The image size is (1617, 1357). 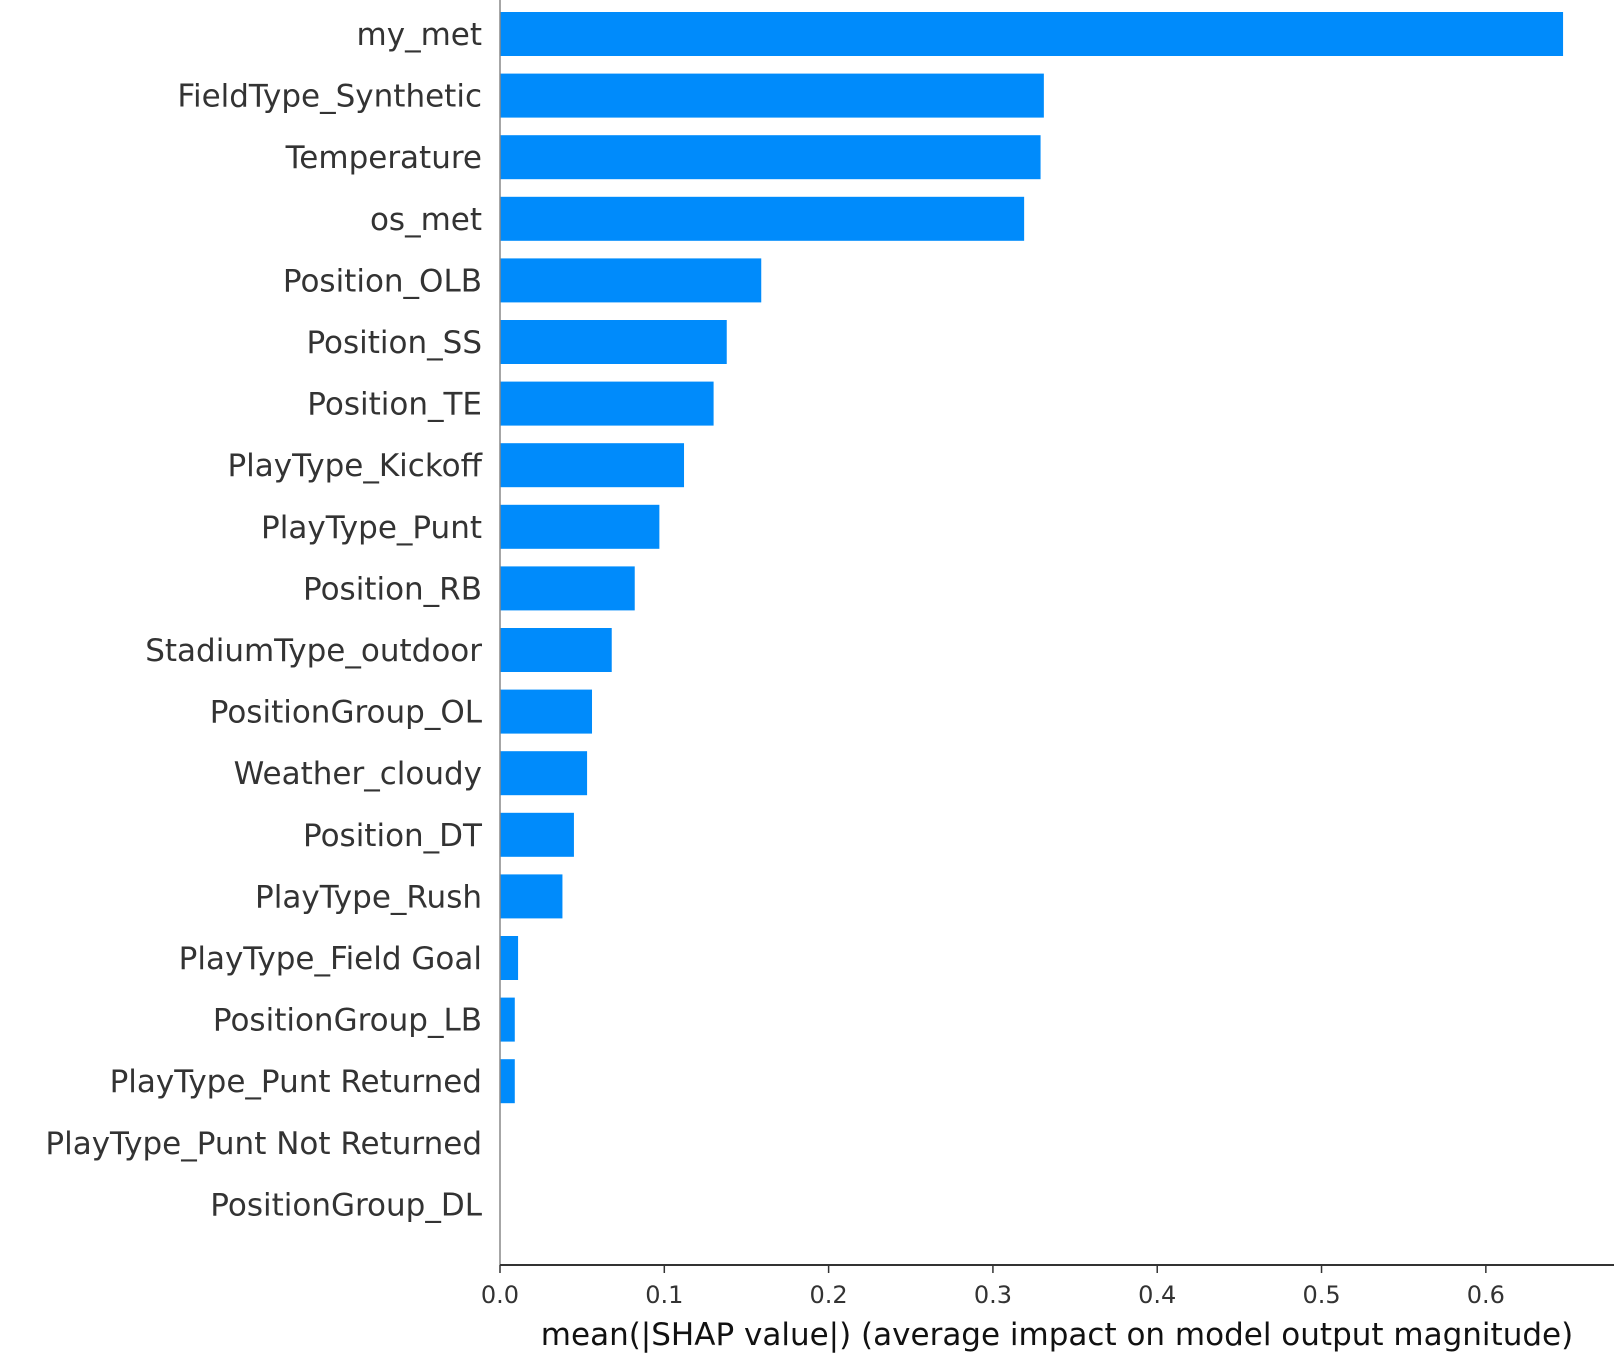 What do you see at coordinates (296, 1082) in the screenshot?
I see `category-label: PlayType_Punt Returned` at bounding box center [296, 1082].